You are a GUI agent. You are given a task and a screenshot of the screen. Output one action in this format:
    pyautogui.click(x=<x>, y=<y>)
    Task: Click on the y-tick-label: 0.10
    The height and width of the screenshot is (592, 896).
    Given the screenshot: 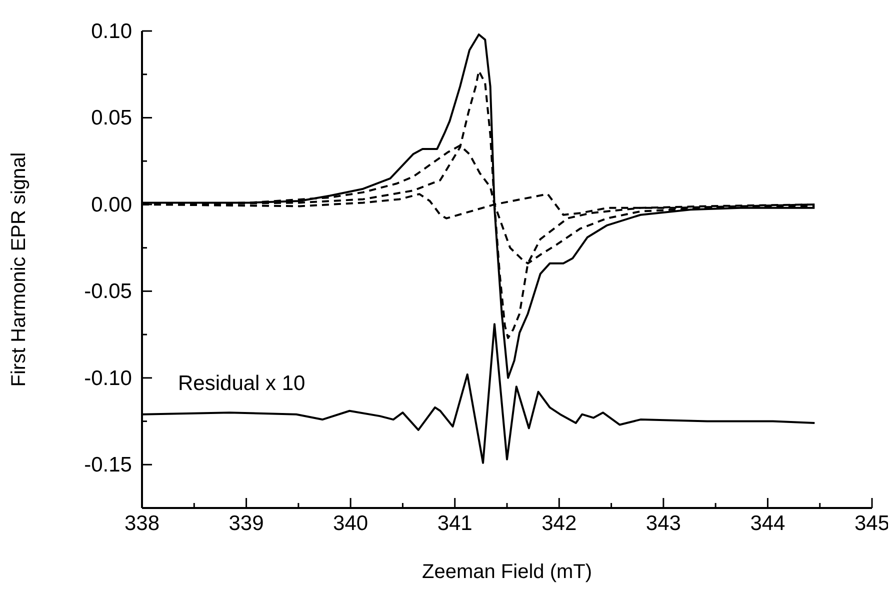 What is the action you would take?
    pyautogui.click(x=111, y=31)
    